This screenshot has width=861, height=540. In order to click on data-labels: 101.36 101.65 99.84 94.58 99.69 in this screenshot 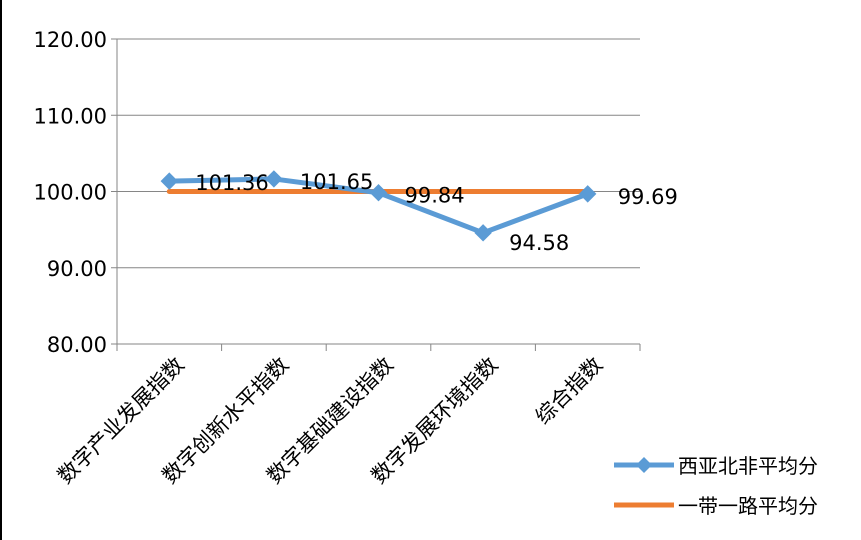, I will do `click(436, 212)`.